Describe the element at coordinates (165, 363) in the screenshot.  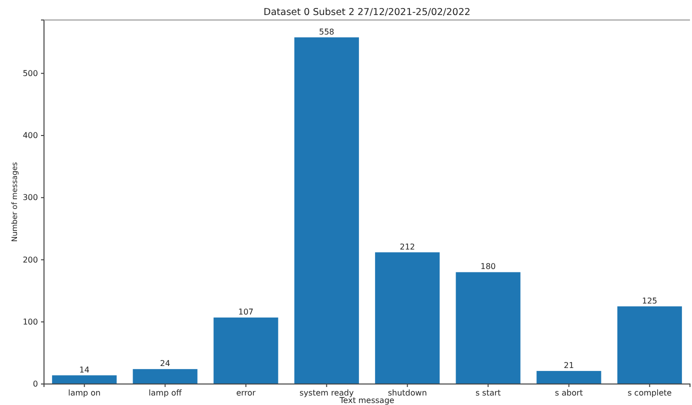
I see `data-label: 24` at that location.